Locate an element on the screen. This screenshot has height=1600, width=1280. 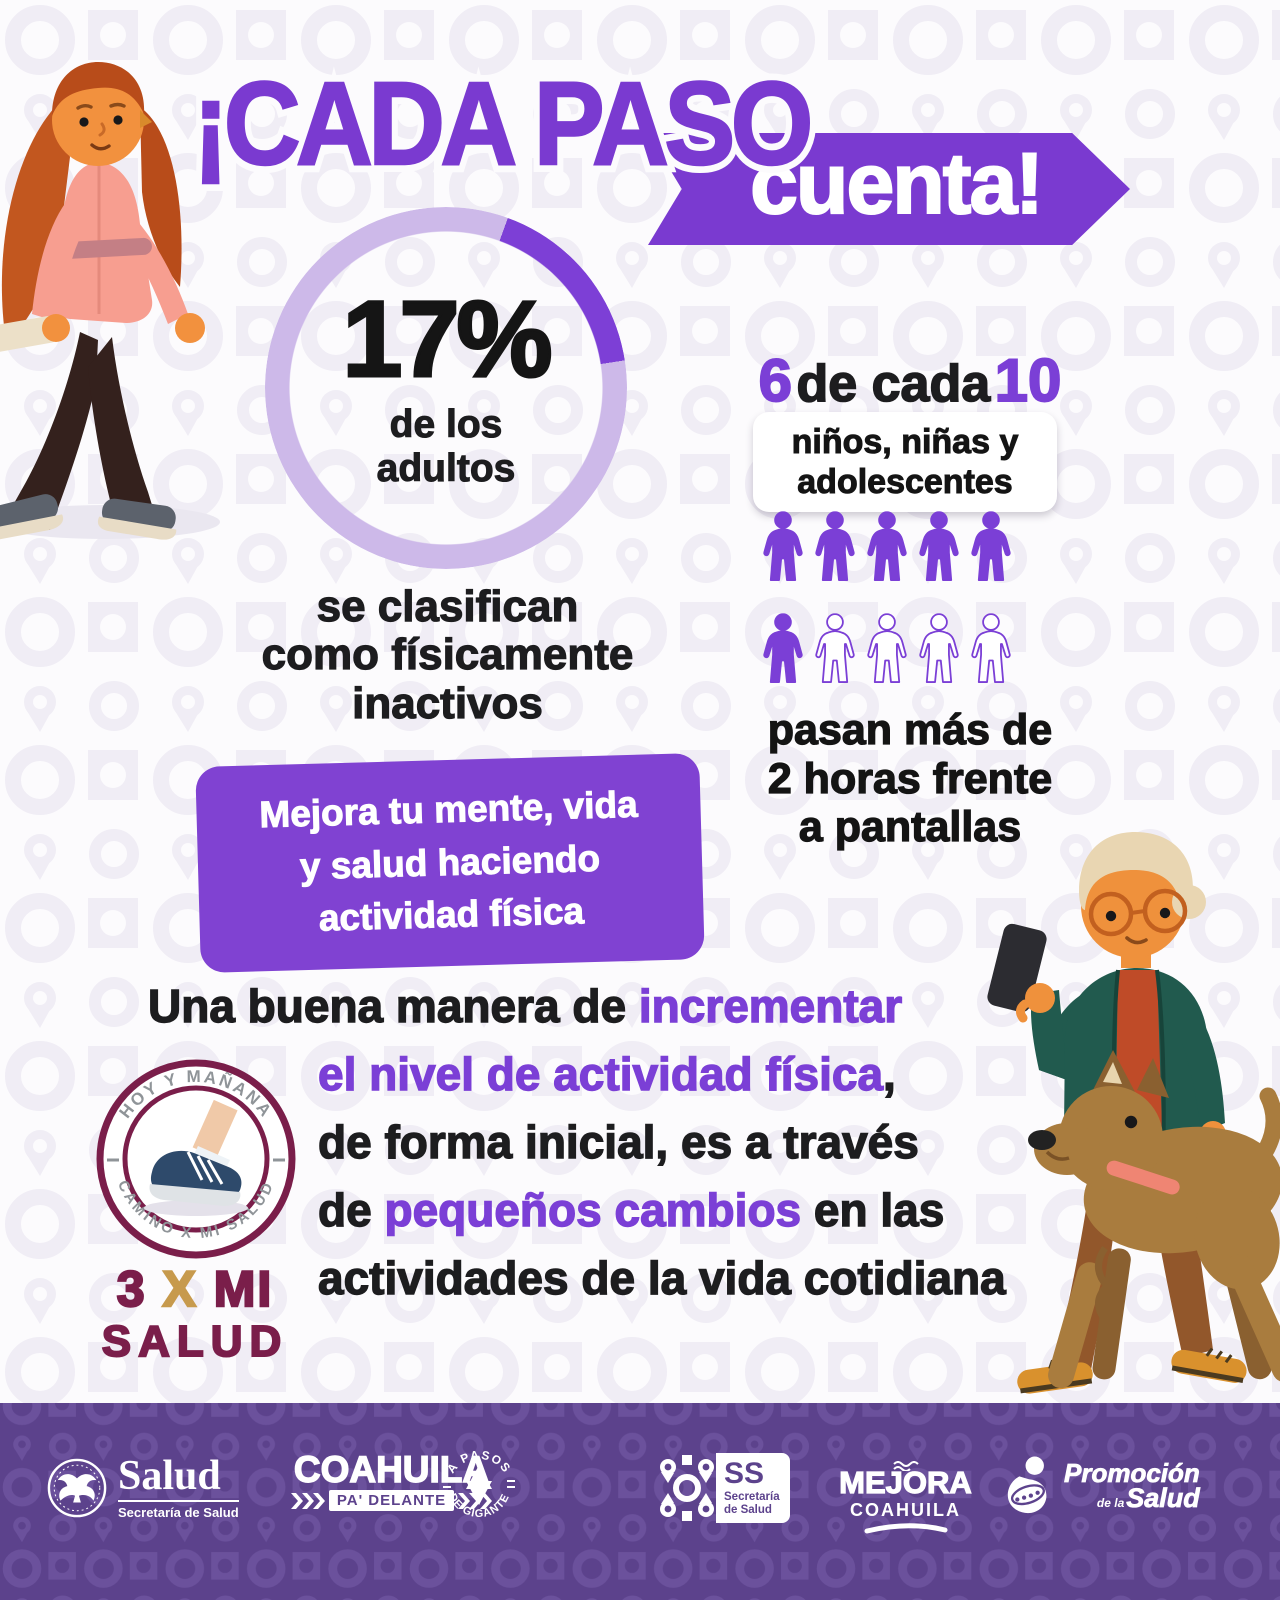
logo-ss-abbr: SS is located at coordinates (744, 1473).